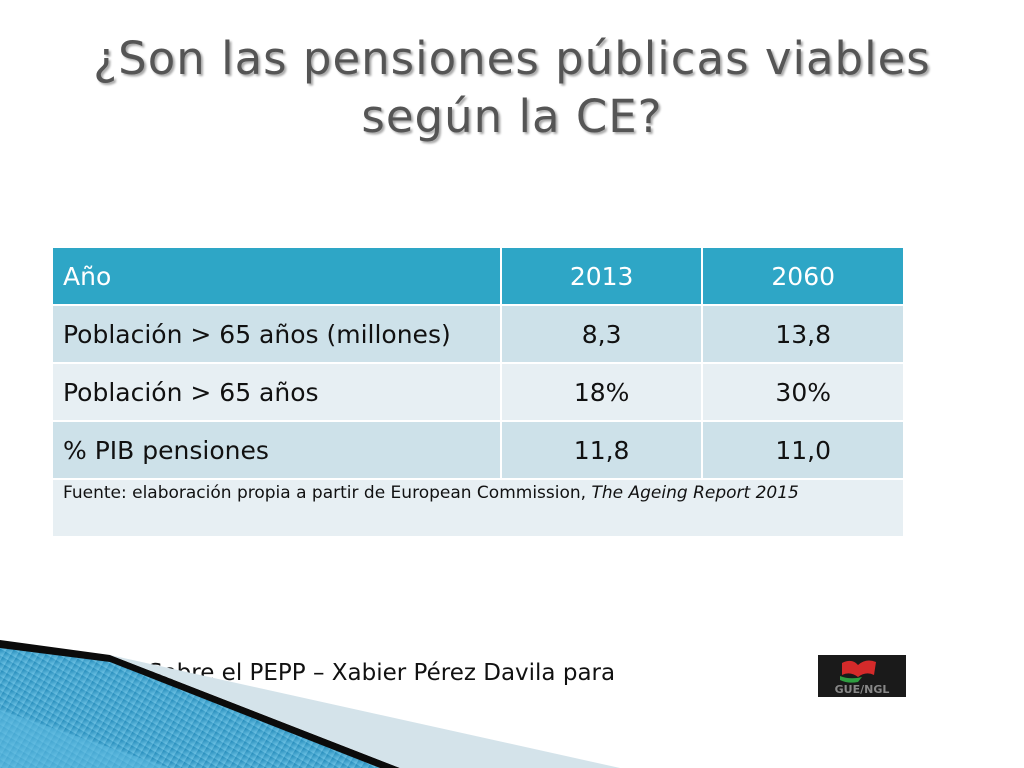  I want to click on row-label: % PIB pensiones, so click(276, 450).